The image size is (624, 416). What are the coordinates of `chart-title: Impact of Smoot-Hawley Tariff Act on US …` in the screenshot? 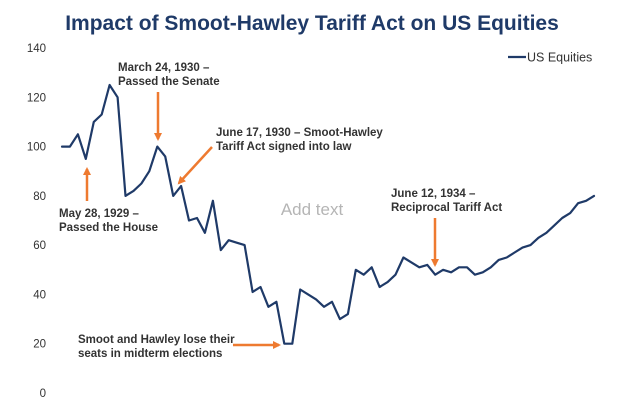 It's located at (312, 23).